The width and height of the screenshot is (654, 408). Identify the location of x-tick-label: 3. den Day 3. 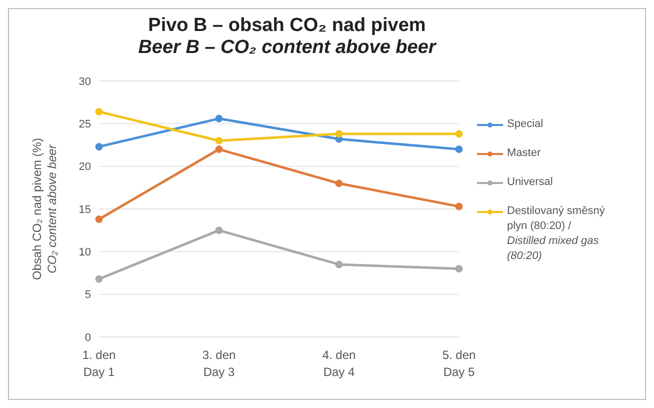
(219, 363).